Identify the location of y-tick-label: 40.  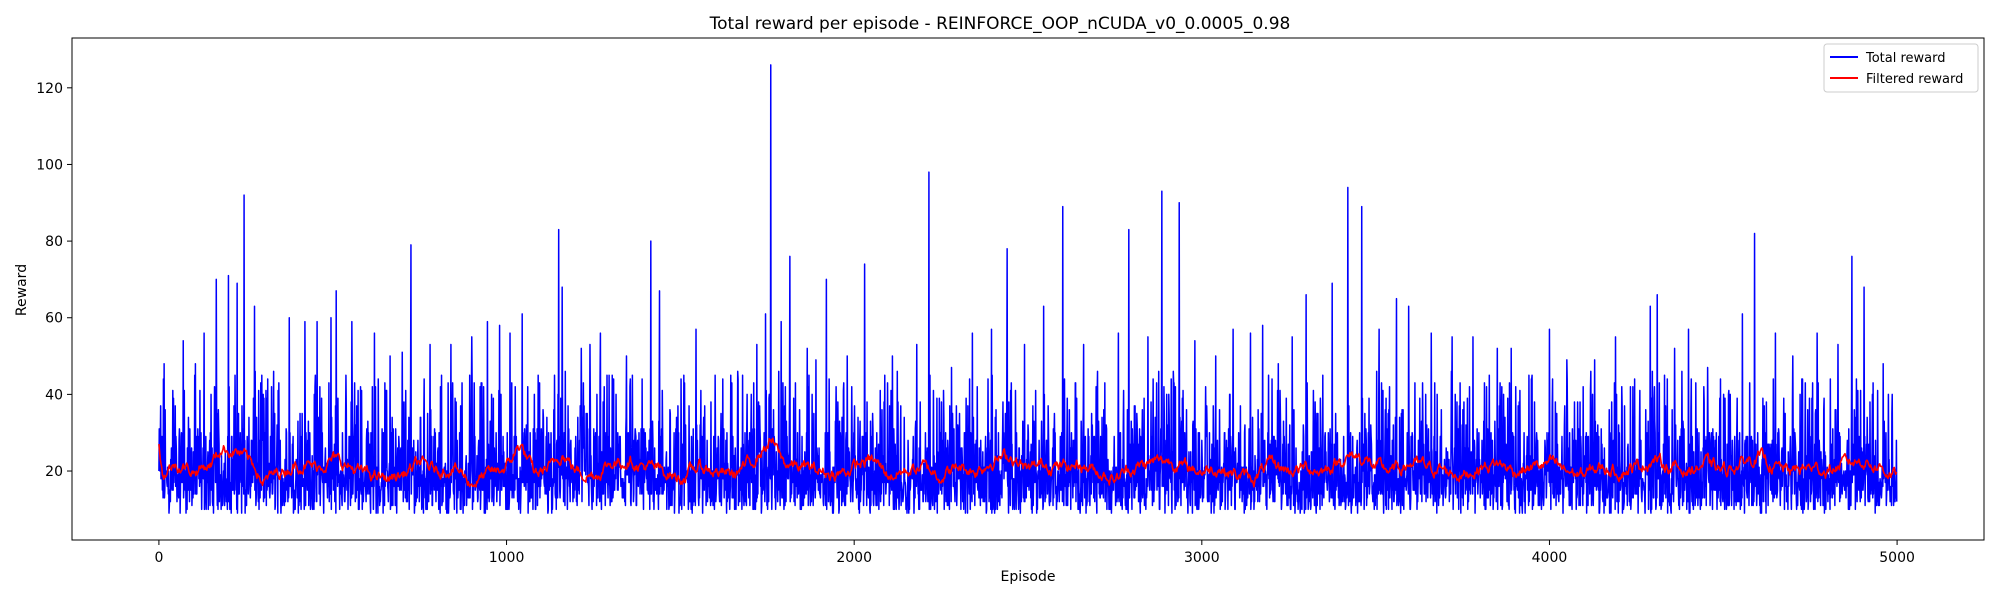
(54, 395).